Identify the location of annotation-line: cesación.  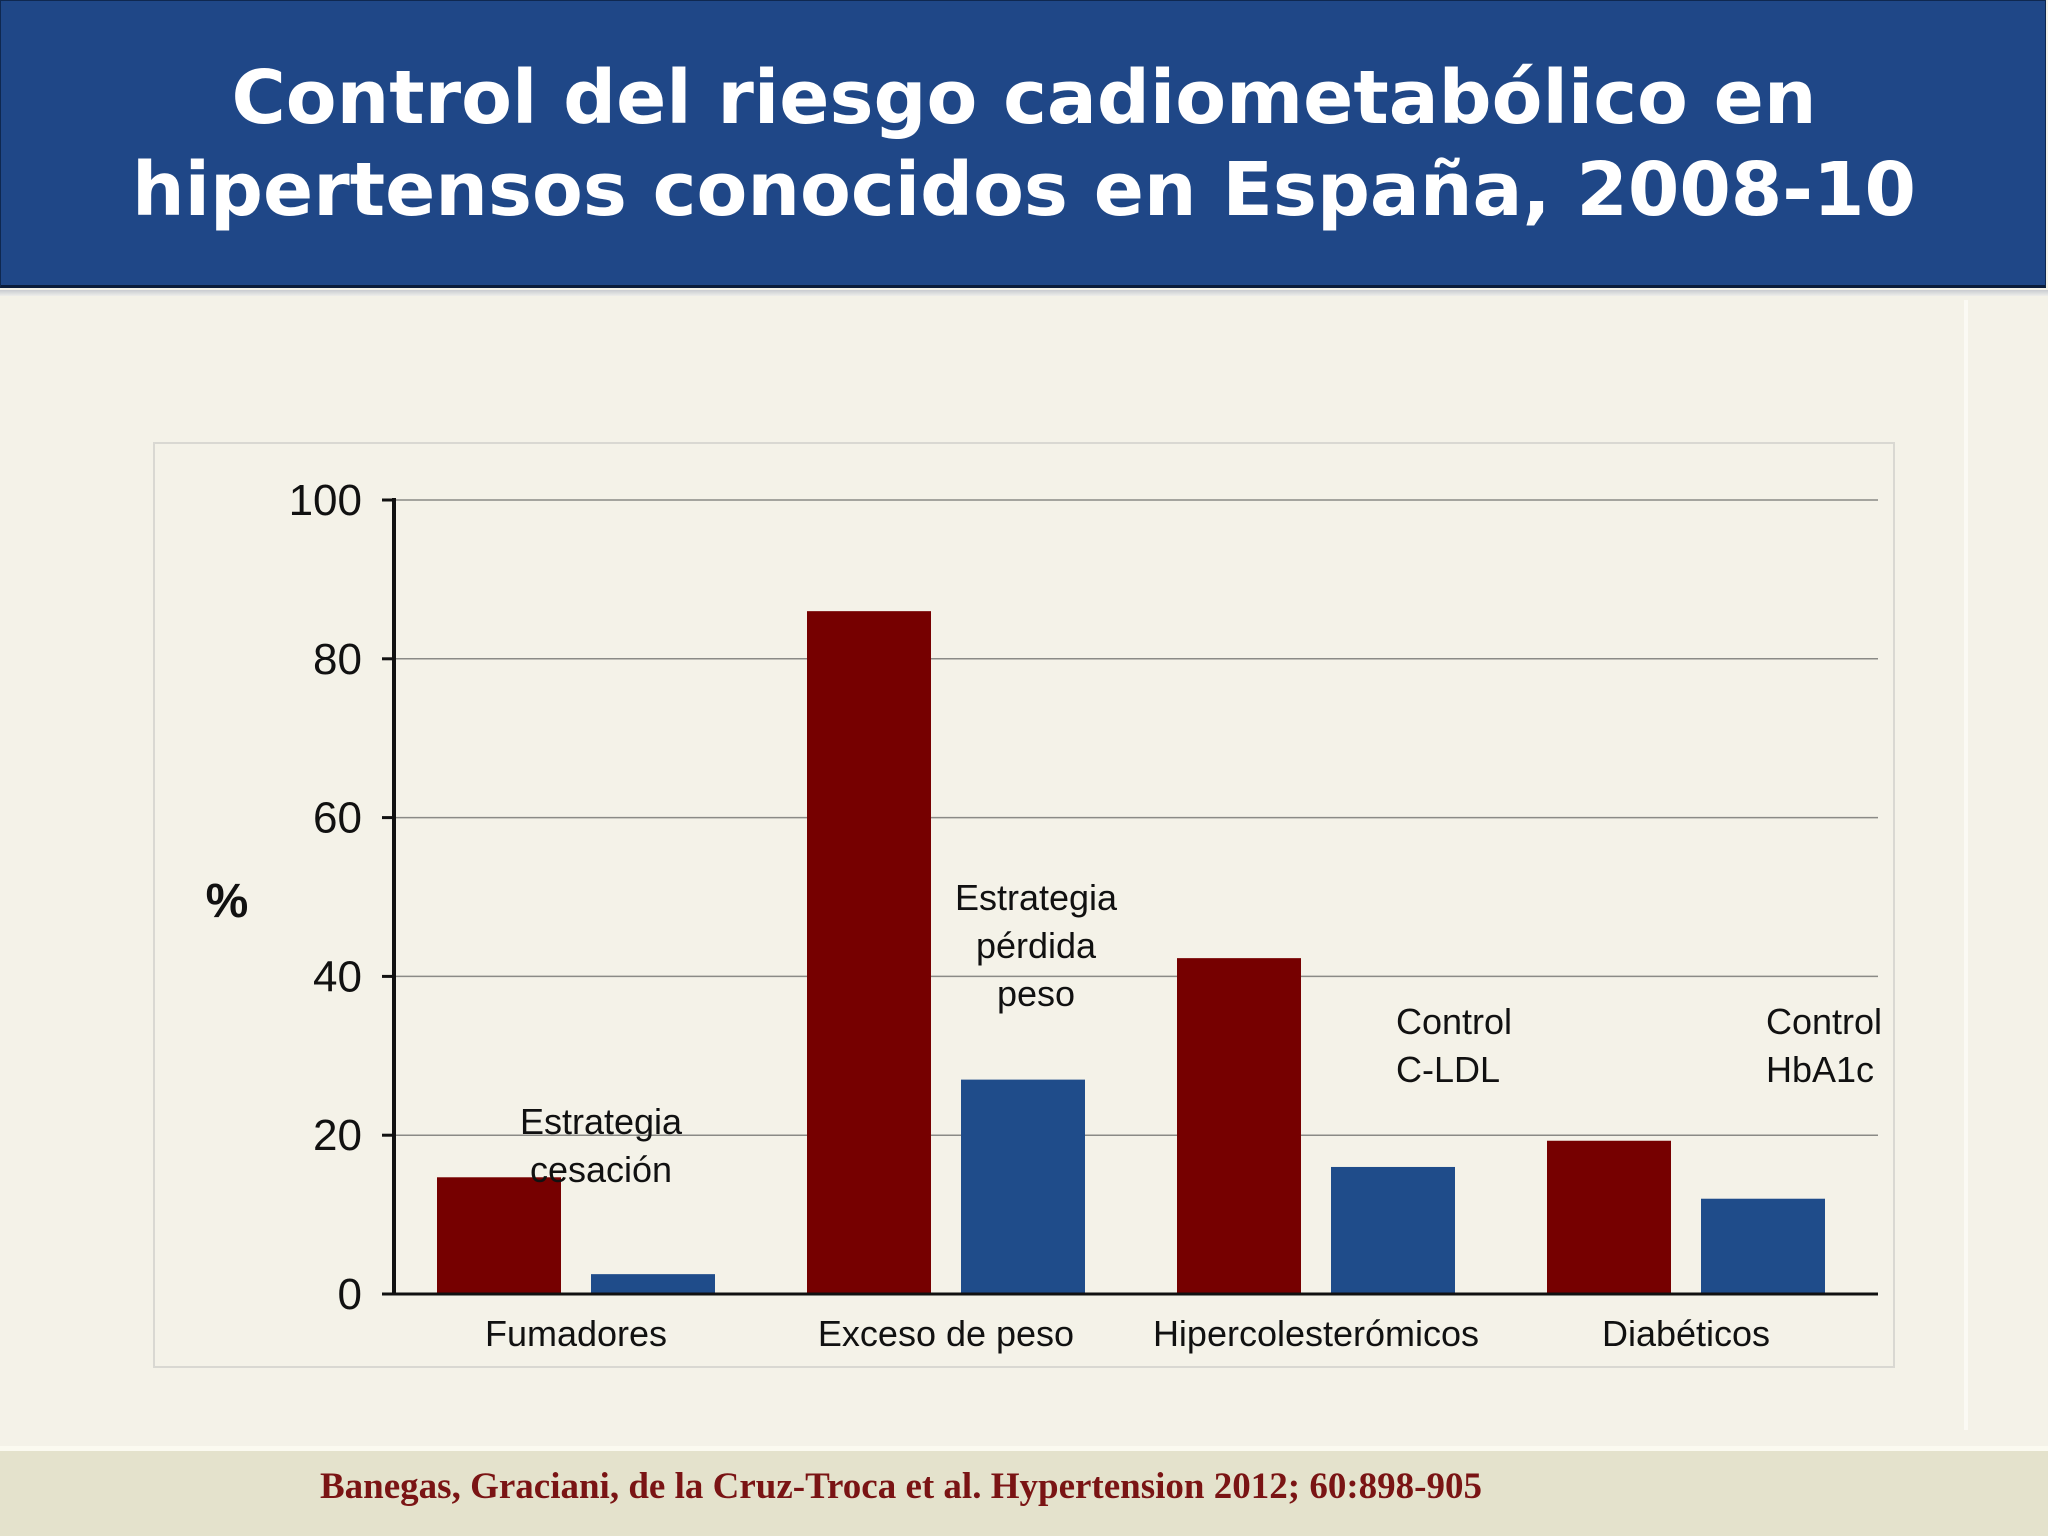
(601, 1169).